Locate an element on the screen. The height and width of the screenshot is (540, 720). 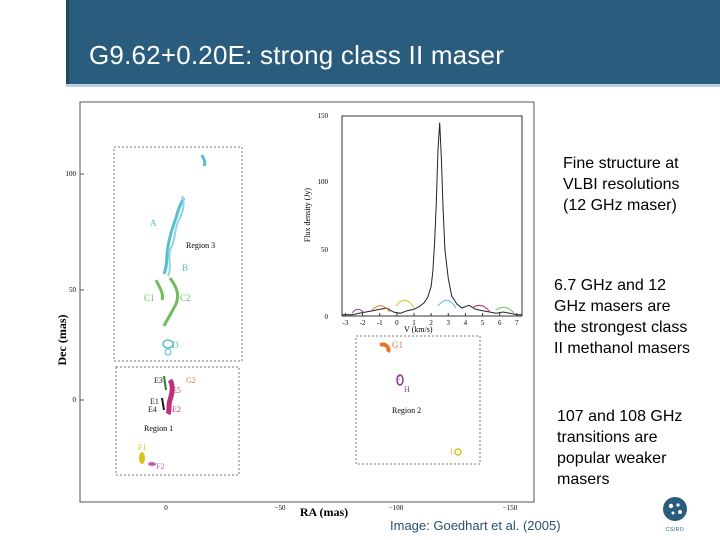
csiro-logo: CSIRO is located at coordinates (675, 515).